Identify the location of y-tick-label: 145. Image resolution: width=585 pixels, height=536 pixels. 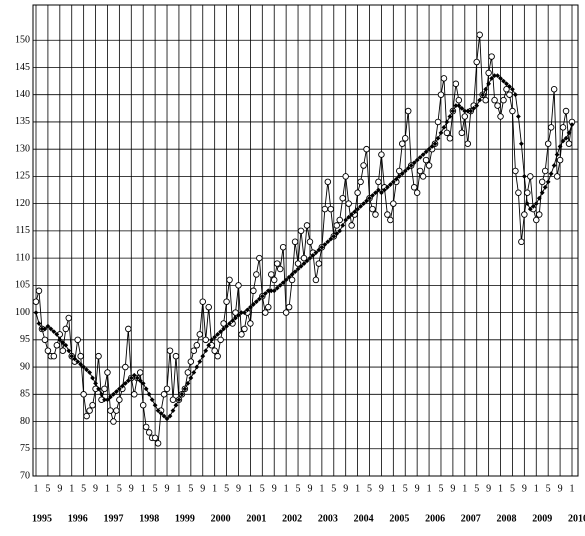
(22, 67).